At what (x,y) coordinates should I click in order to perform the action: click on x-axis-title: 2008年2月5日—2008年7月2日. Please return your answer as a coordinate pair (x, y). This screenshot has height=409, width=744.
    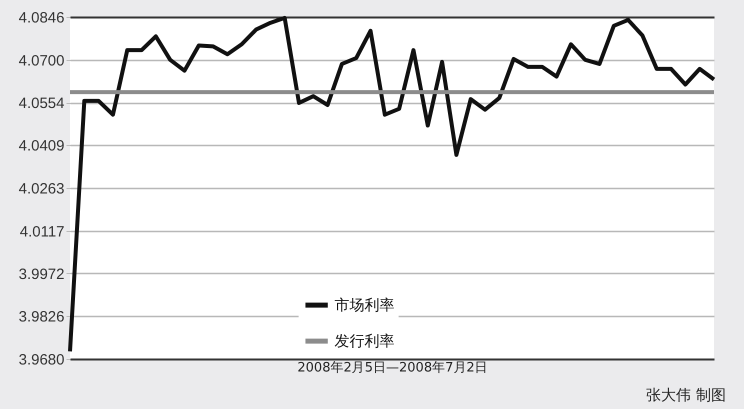
    Looking at the image, I should click on (392, 368).